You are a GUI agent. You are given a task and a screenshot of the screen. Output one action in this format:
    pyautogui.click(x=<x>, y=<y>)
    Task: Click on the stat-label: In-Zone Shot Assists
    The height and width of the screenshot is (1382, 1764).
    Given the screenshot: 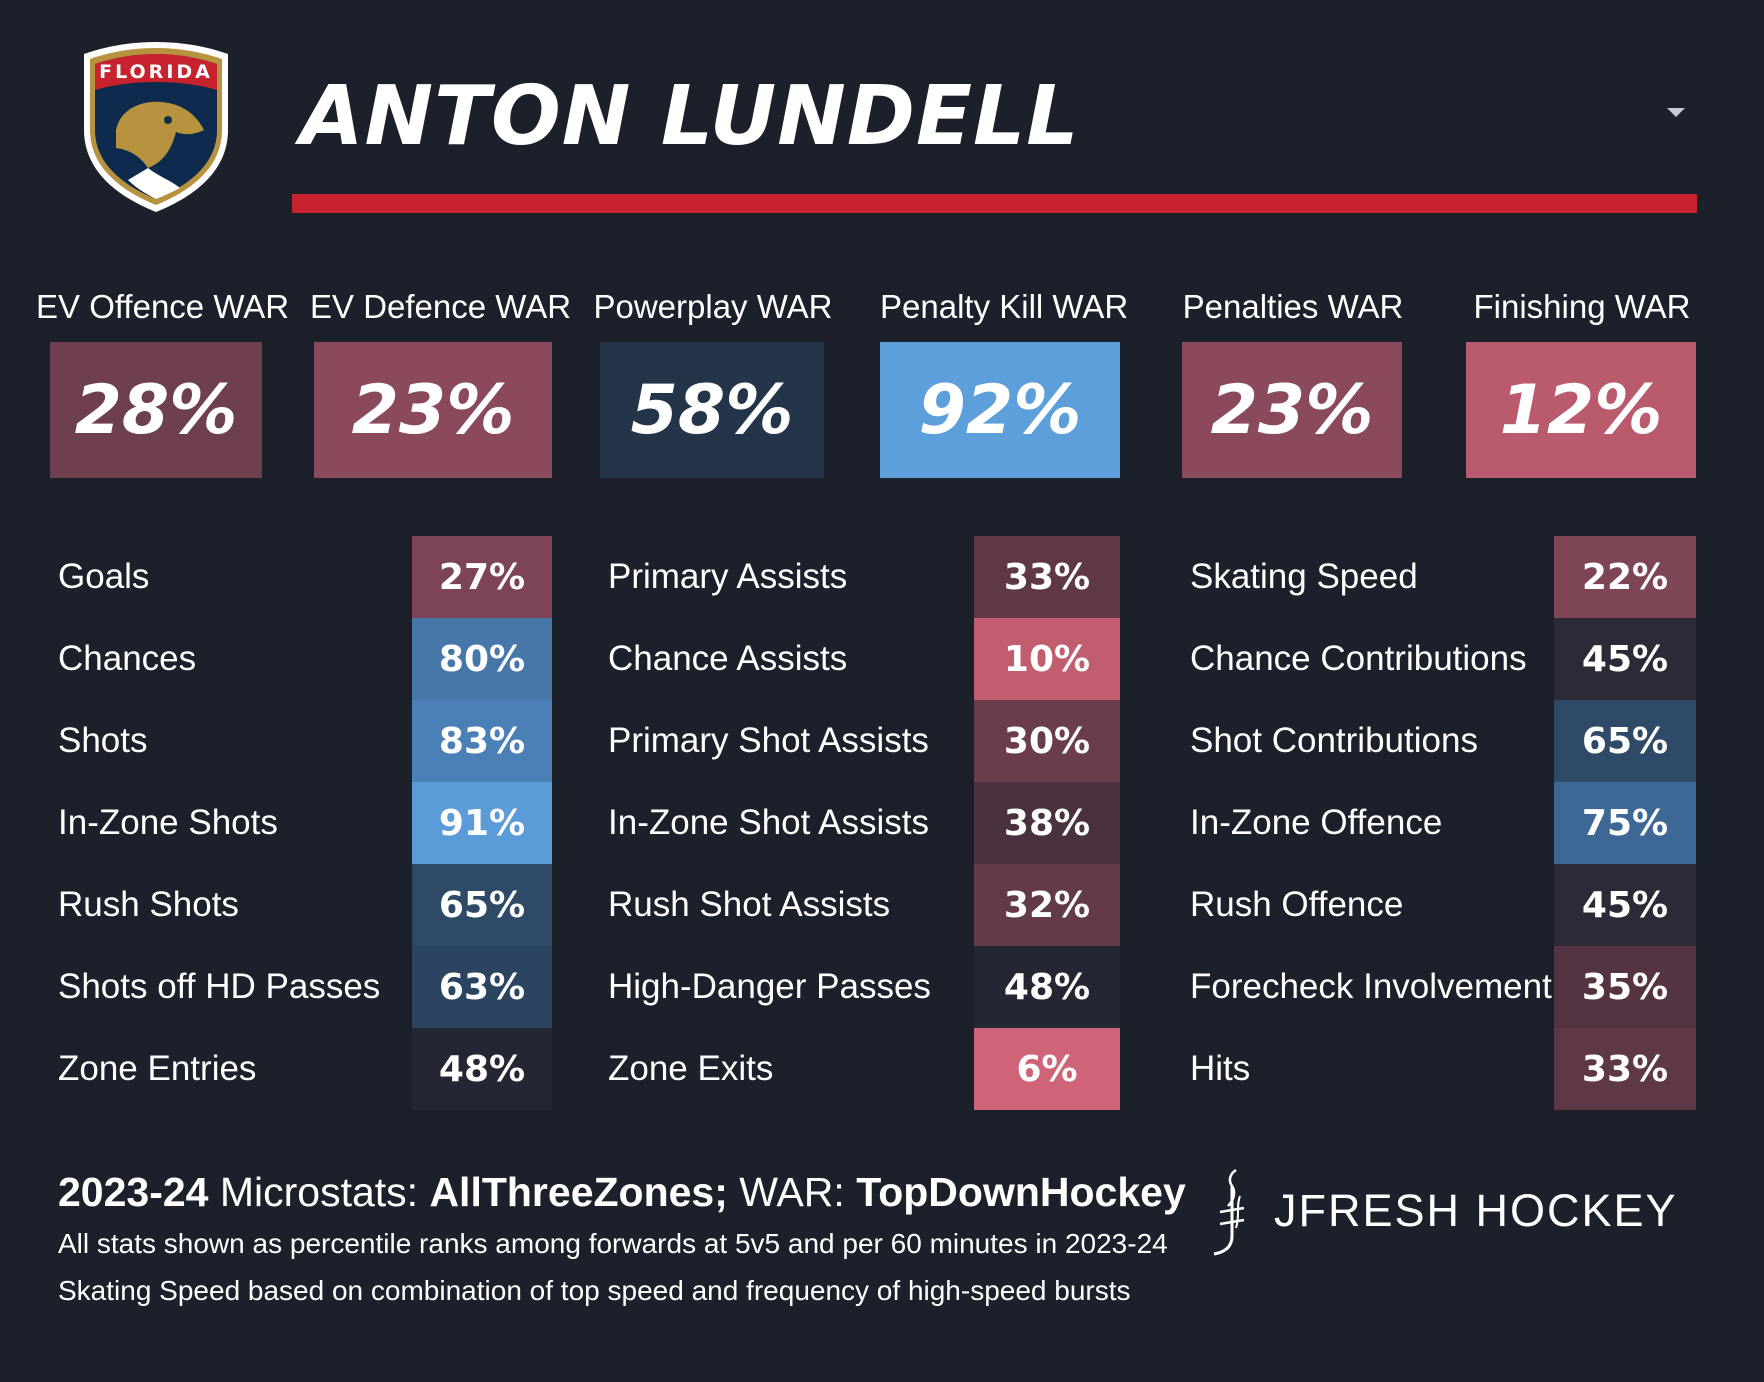 What is the action you would take?
    pyautogui.click(x=768, y=822)
    